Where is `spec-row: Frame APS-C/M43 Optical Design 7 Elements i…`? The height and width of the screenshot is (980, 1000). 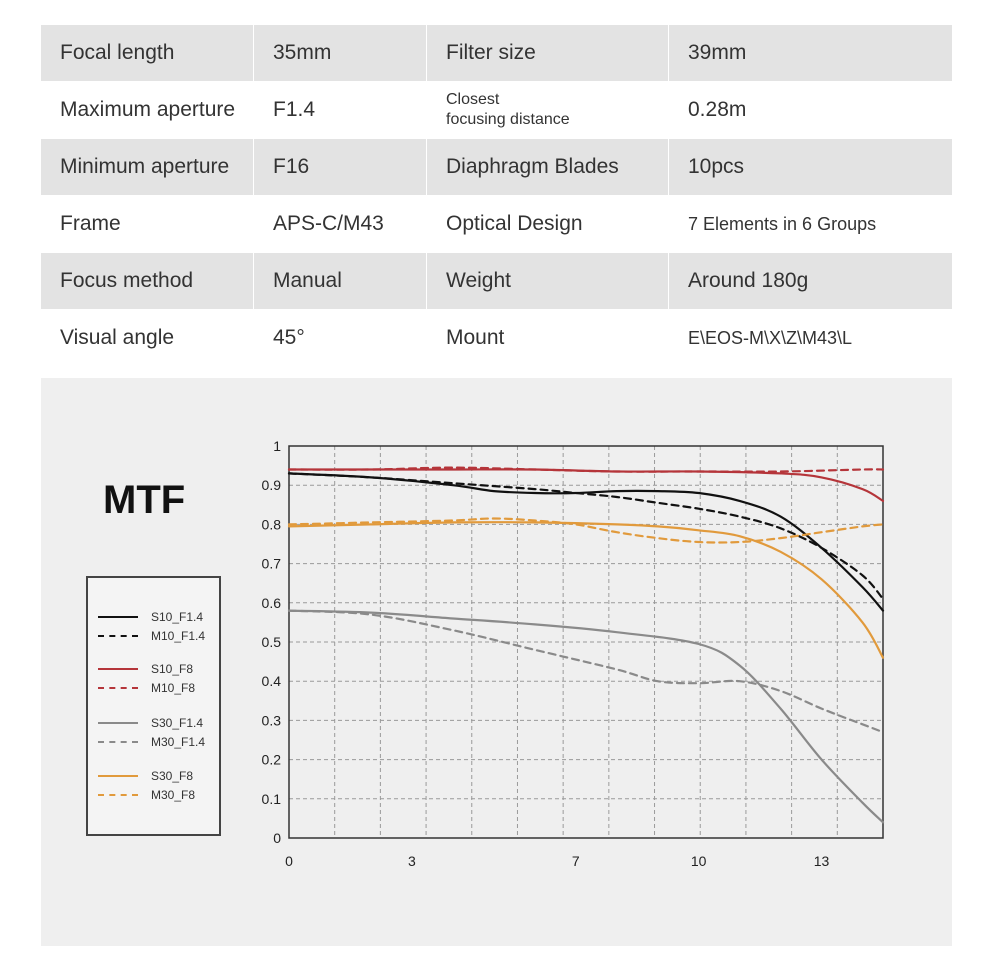
spec-row: Frame APS-C/M43 Optical Design 7 Elements i… is located at coordinates (496, 224).